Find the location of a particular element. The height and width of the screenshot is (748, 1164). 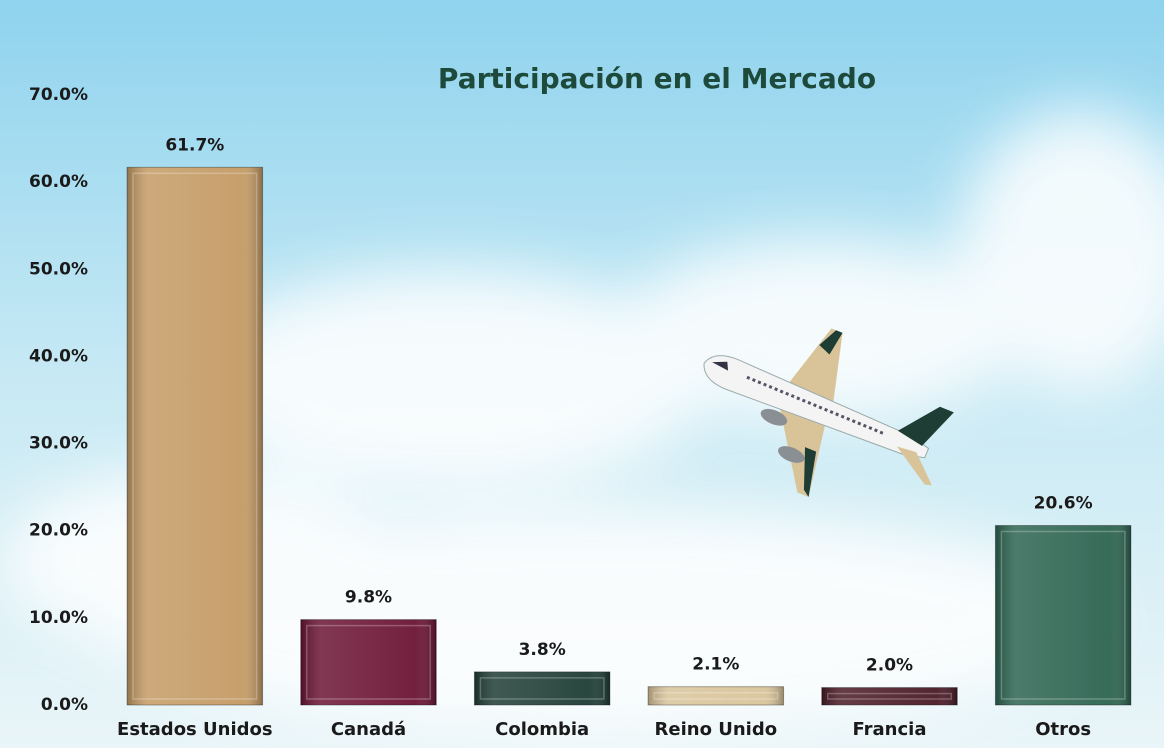

value-label: 2.1% is located at coordinates (715, 665).